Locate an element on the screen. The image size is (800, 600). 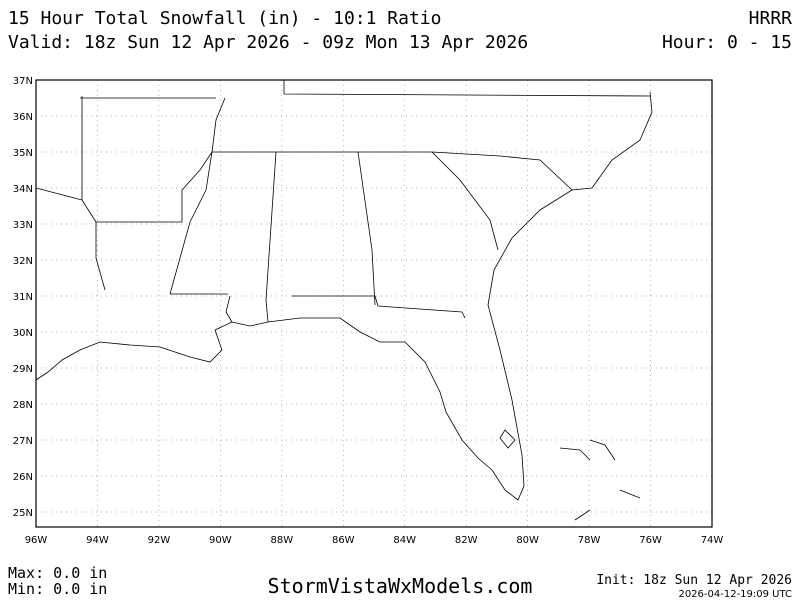
lat-label: 32N is located at coordinates (23, 261).